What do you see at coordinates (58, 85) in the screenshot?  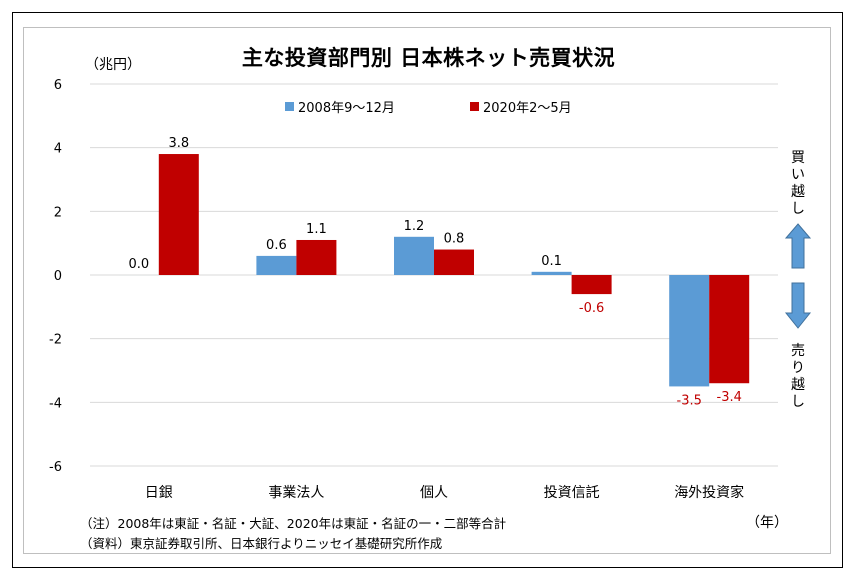 I see `y-tick-label: 6` at bounding box center [58, 85].